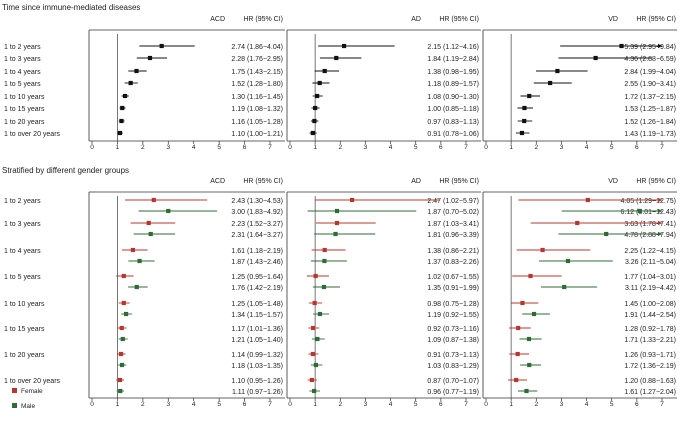  Describe the element at coordinates (453, 201) in the screenshot. I see `female-hr-label-1-1-0: 2.47 (1.02−5.97)` at that location.